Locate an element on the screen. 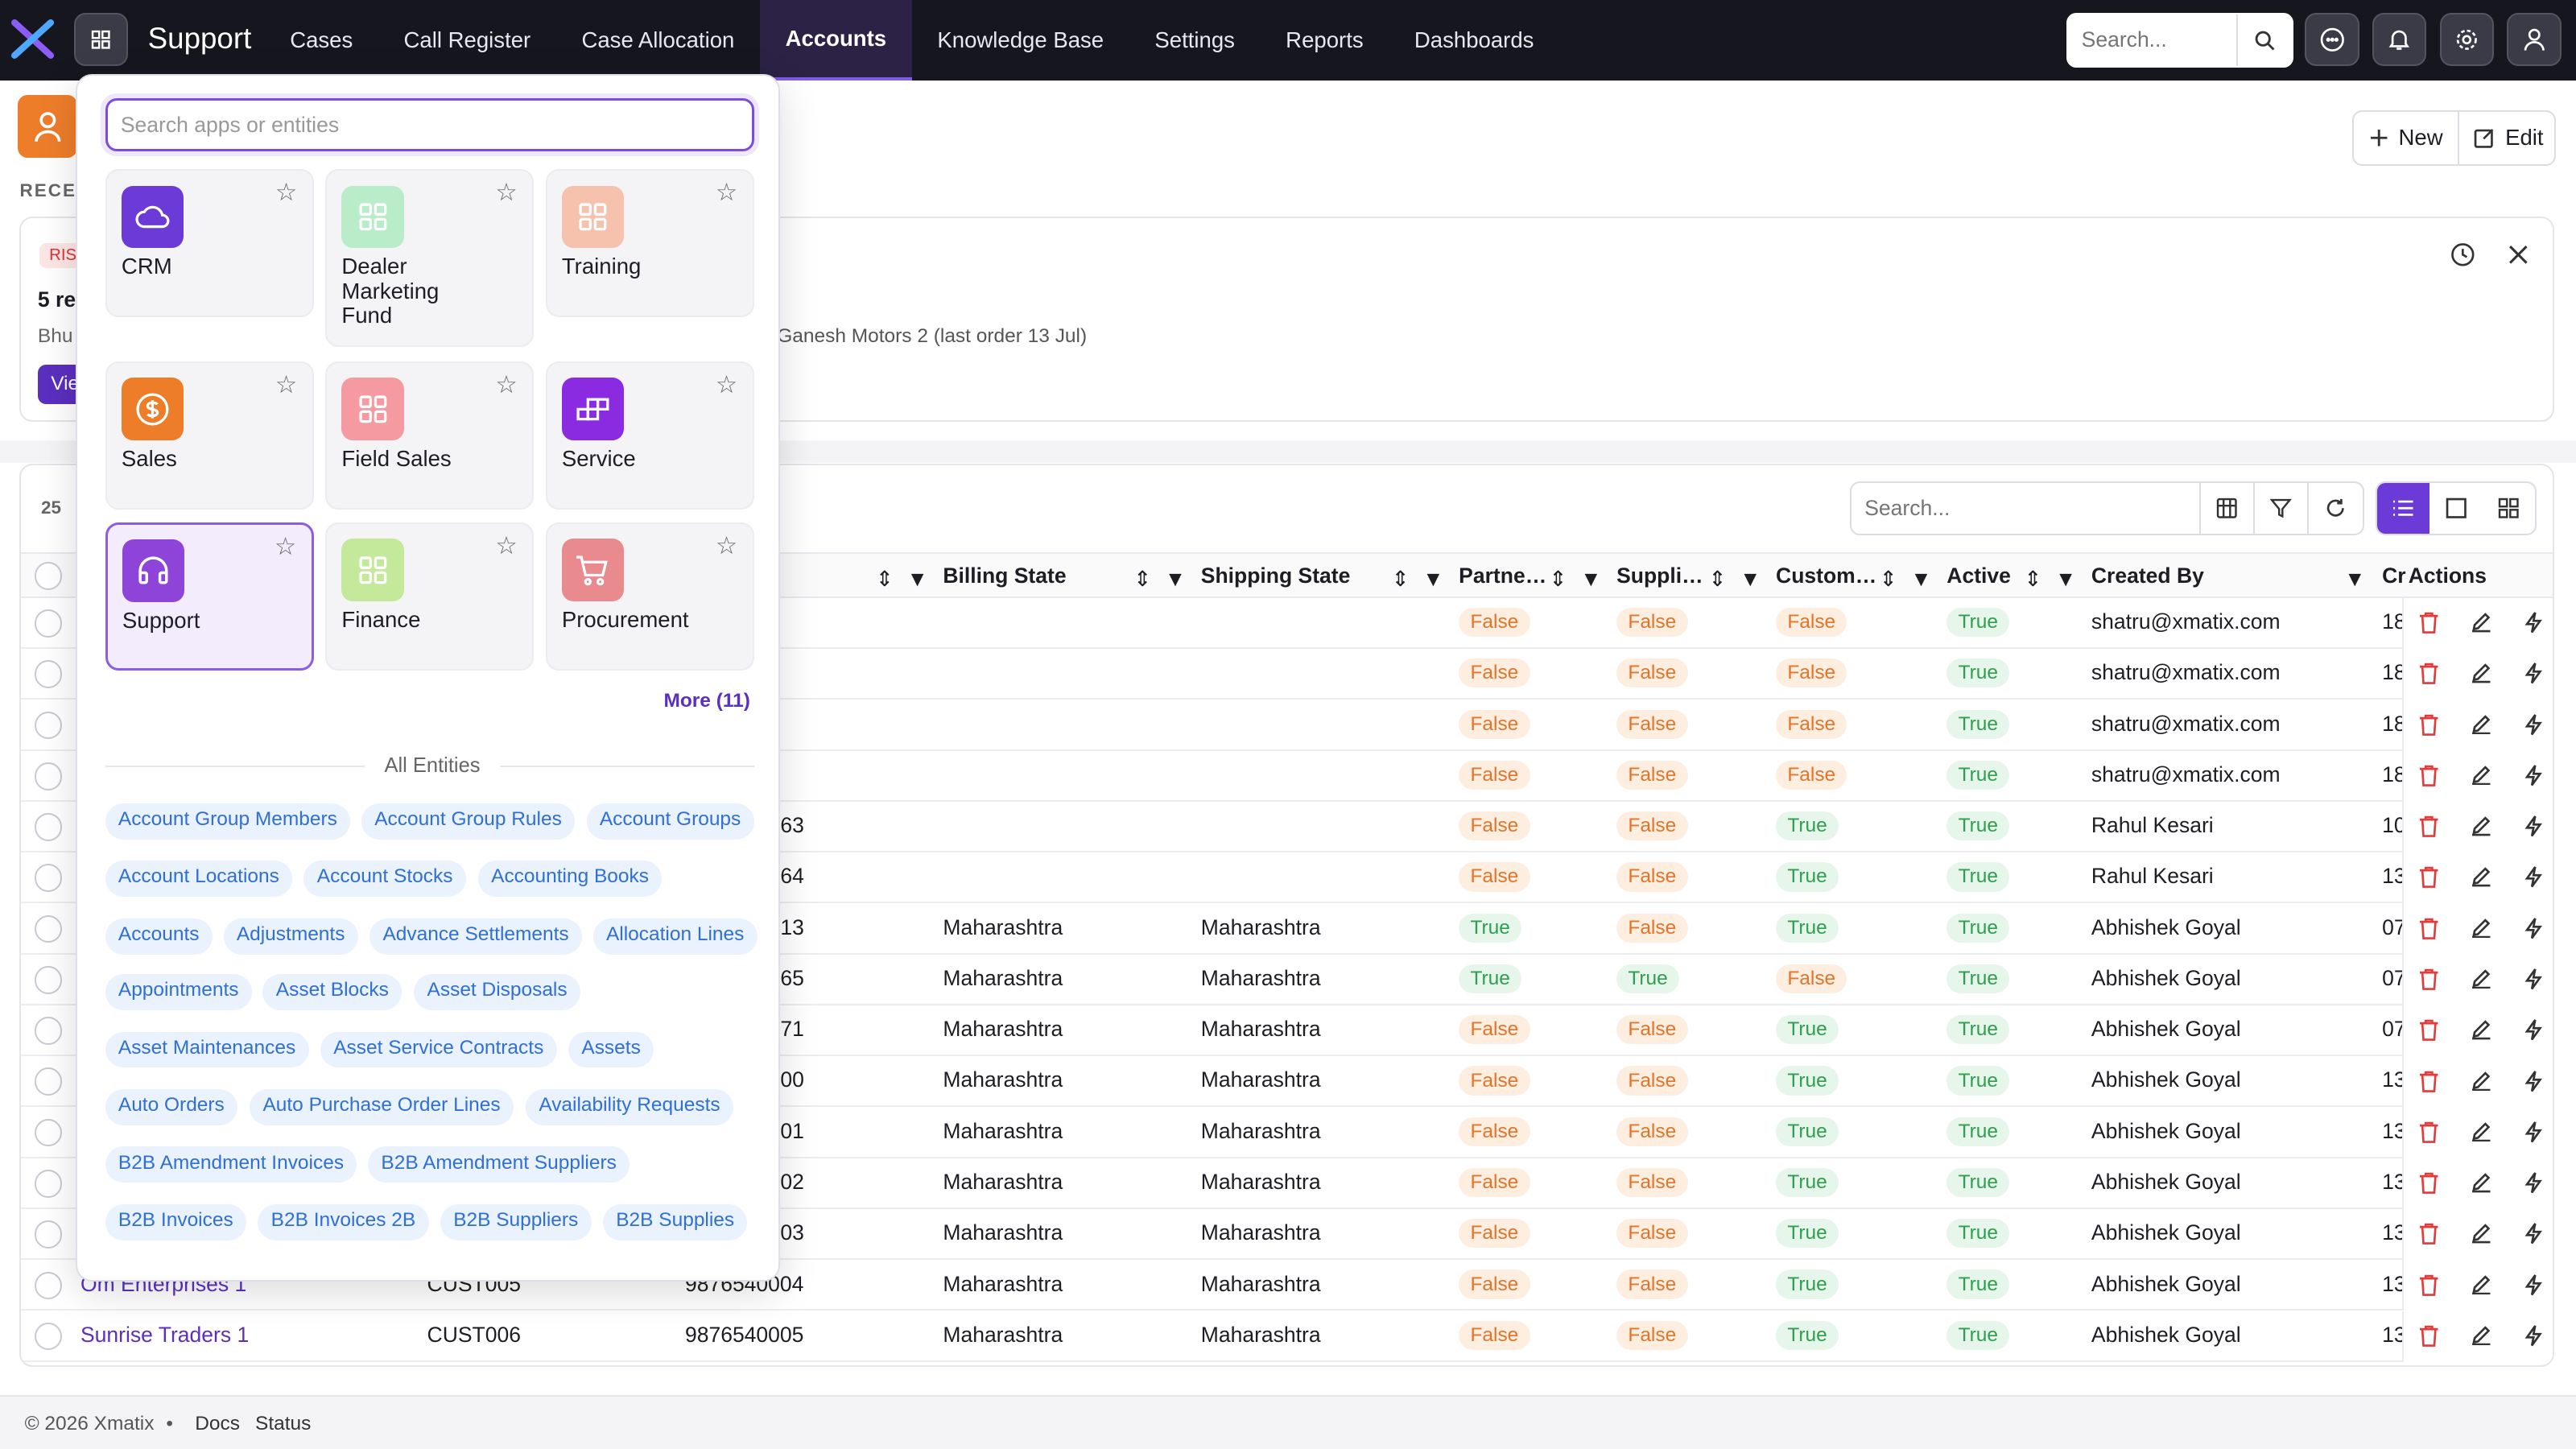 The width and height of the screenshot is (2576, 1449). more-apps-link: More (11) is located at coordinates (706, 701).